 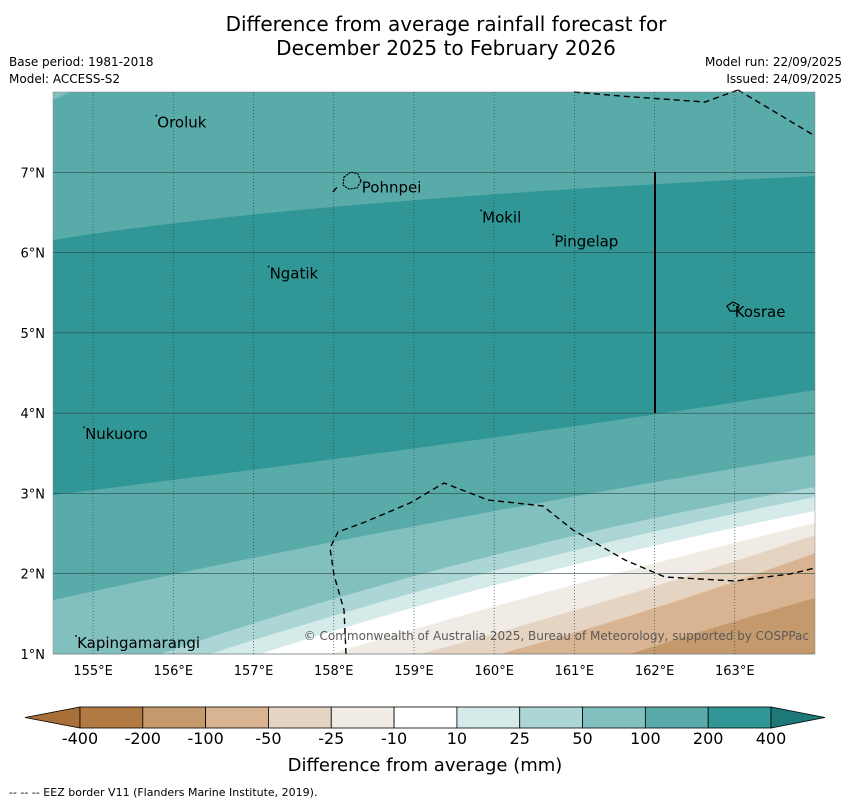 What do you see at coordinates (760, 312) in the screenshot?
I see `place-label-kosrae: Kosrae` at bounding box center [760, 312].